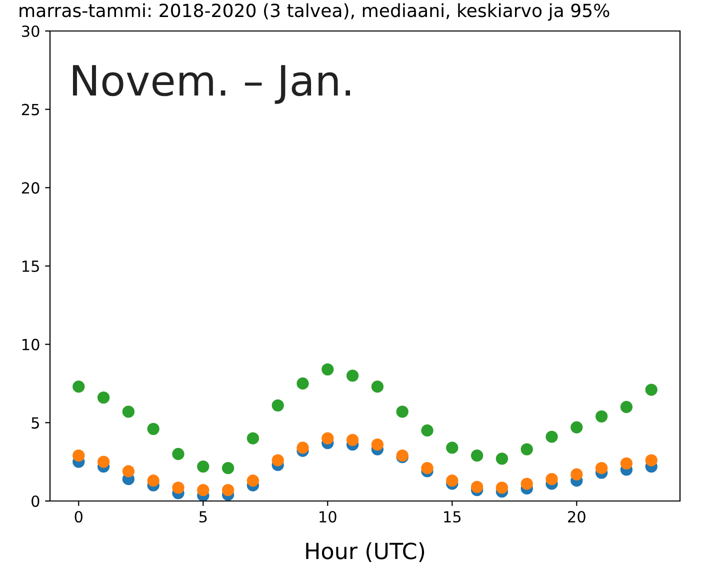 The image size is (715, 579). I want to click on x-axis-title: Hour (UTC), so click(365, 552).